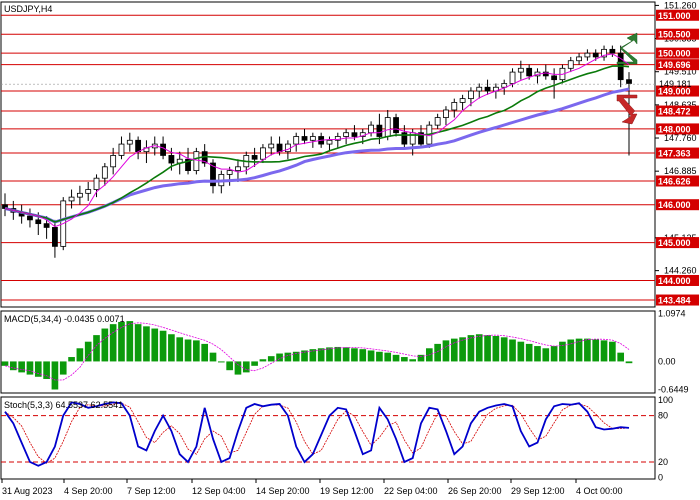 The image size is (700, 500). What do you see at coordinates (411, 491) in the screenshot?
I see `x-tick-label: 22 Sep 04:00` at bounding box center [411, 491].